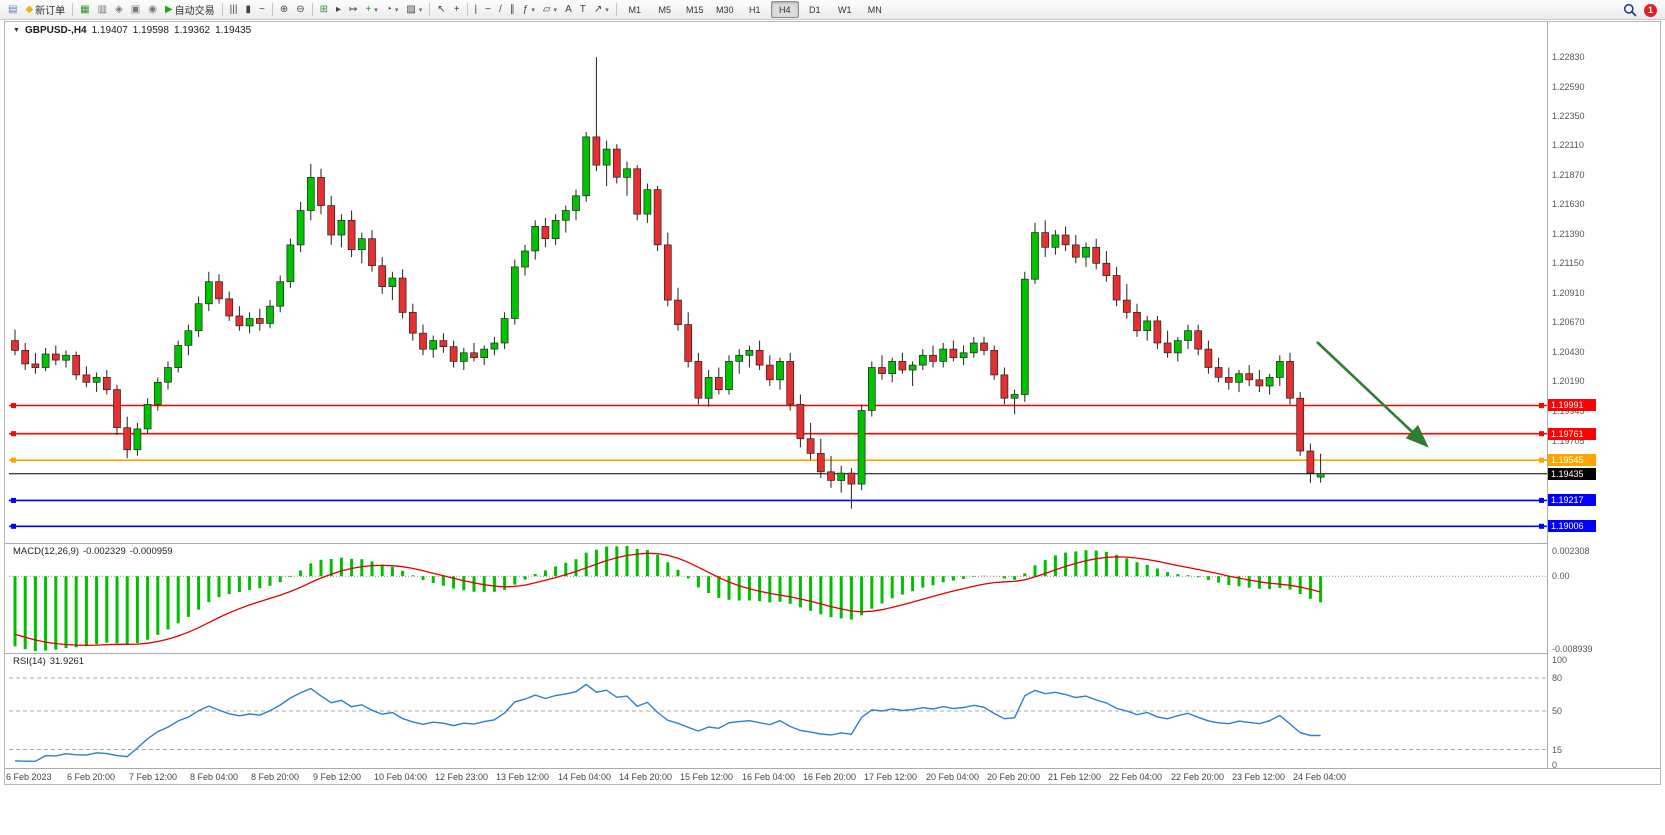  Describe the element at coordinates (583, 10) in the screenshot. I see `text-label-button: T` at that location.